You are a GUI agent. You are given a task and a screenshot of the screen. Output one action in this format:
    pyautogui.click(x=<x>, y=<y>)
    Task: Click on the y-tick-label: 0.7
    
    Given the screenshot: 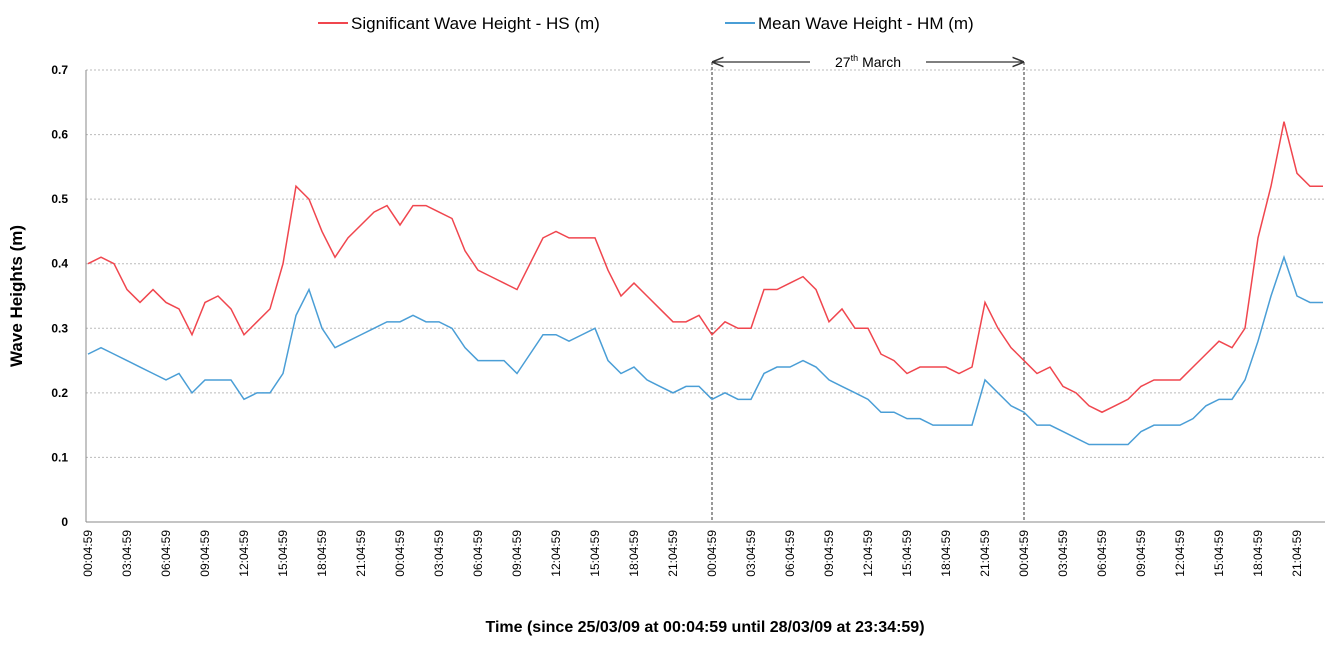 What is the action you would take?
    pyautogui.click(x=59, y=70)
    